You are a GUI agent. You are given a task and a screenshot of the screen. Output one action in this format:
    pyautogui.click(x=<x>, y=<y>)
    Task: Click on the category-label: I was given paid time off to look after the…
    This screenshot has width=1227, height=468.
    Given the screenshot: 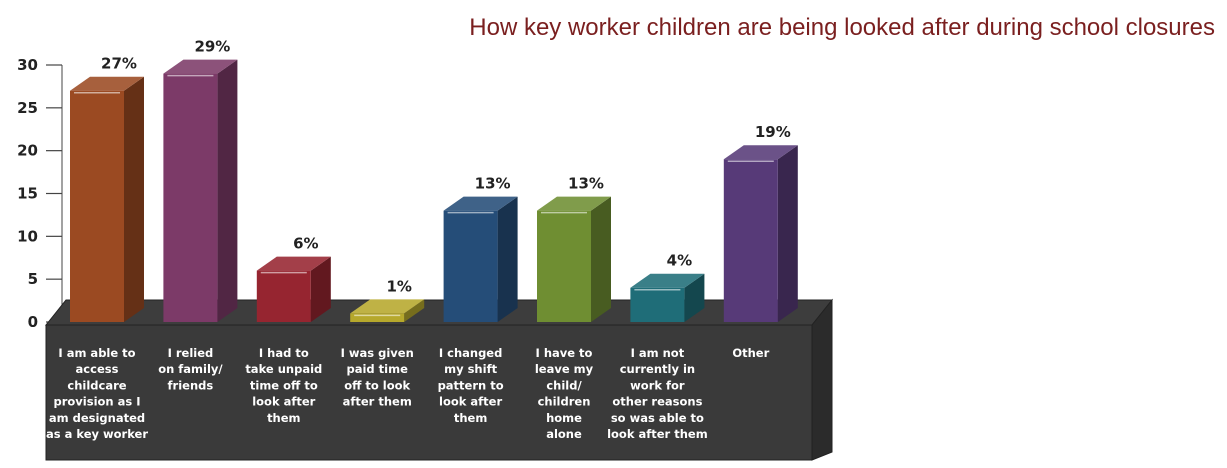 What is the action you would take?
    pyautogui.click(x=377, y=377)
    